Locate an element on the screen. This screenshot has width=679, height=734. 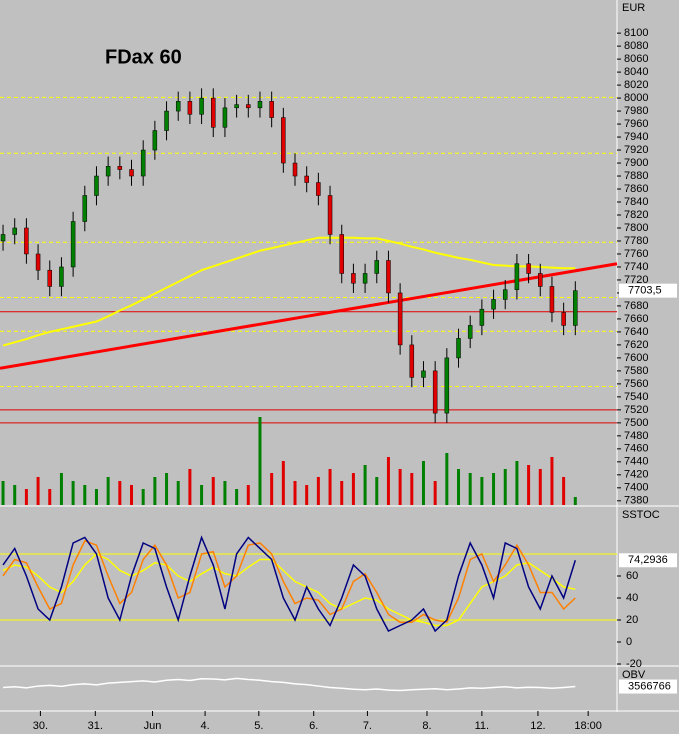
y-tick-label: 7600 is located at coordinates (636, 358).